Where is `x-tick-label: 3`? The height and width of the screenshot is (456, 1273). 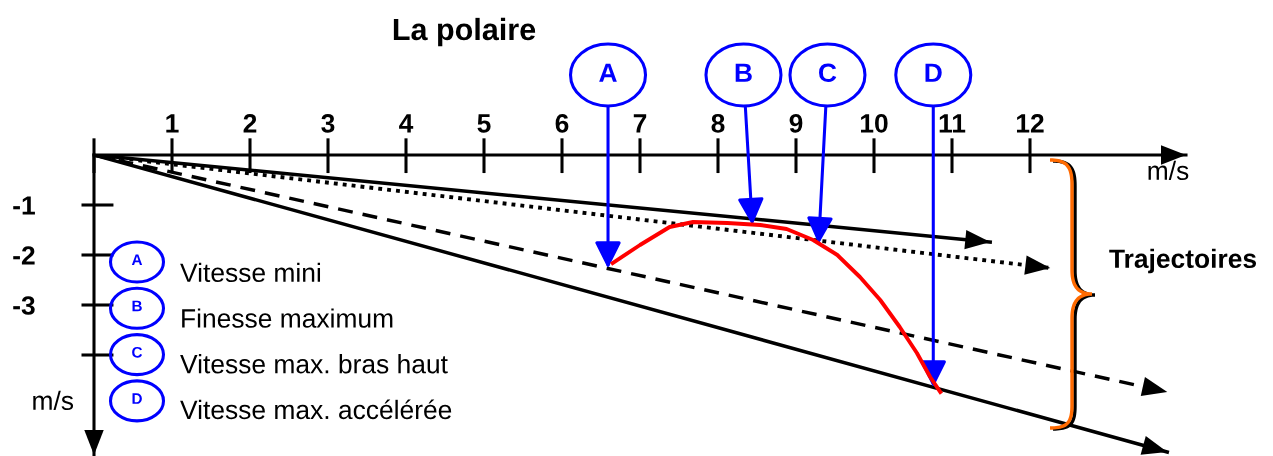 x-tick-label: 3 is located at coordinates (328, 123).